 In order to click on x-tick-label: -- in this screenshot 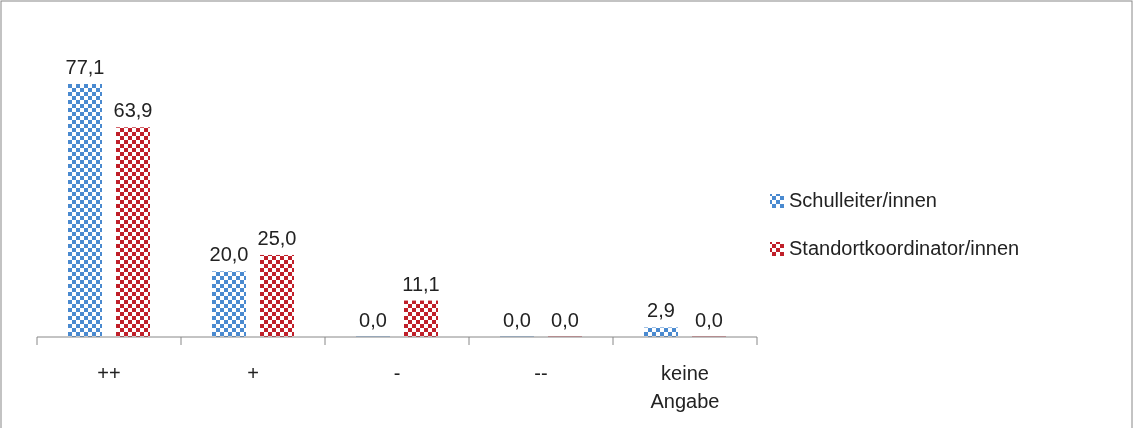, I will do `click(541, 373)`.